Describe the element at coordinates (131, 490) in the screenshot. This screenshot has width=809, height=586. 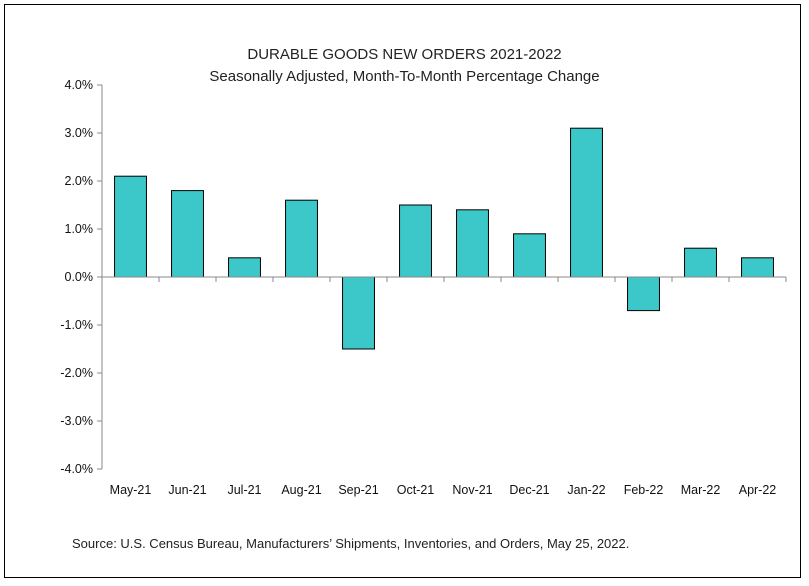
I see `x-tick-label: May-21` at that location.